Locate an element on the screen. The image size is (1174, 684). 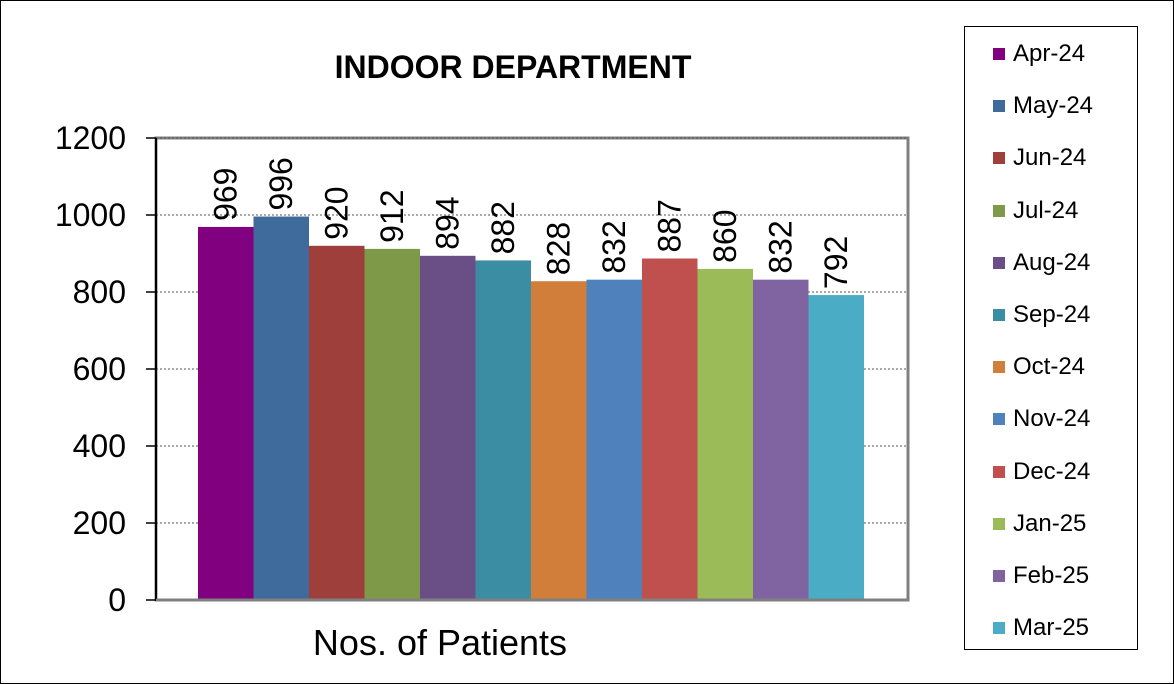
legend-item: Sep-24 is located at coordinates (1027, 315).